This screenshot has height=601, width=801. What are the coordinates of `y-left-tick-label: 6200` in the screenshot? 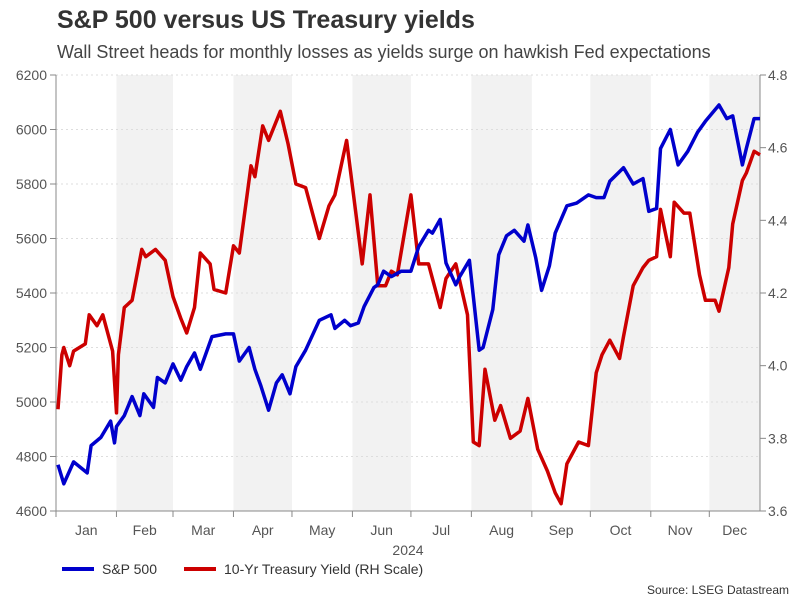 It's located at (31, 75).